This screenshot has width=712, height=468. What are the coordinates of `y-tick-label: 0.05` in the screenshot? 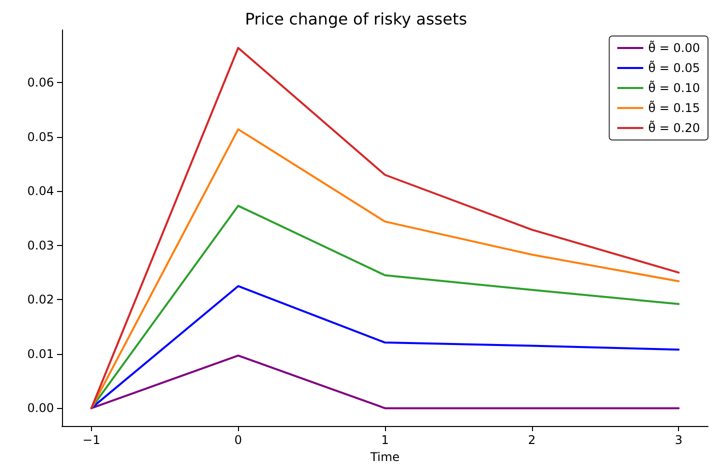 It's located at (40, 137).